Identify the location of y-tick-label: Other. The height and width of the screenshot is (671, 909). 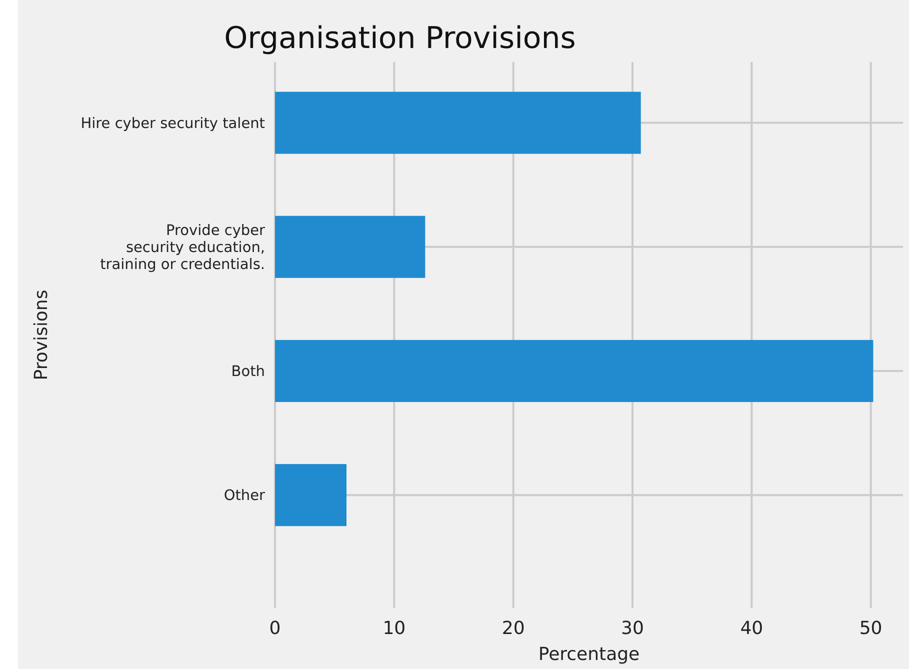
(245, 496).